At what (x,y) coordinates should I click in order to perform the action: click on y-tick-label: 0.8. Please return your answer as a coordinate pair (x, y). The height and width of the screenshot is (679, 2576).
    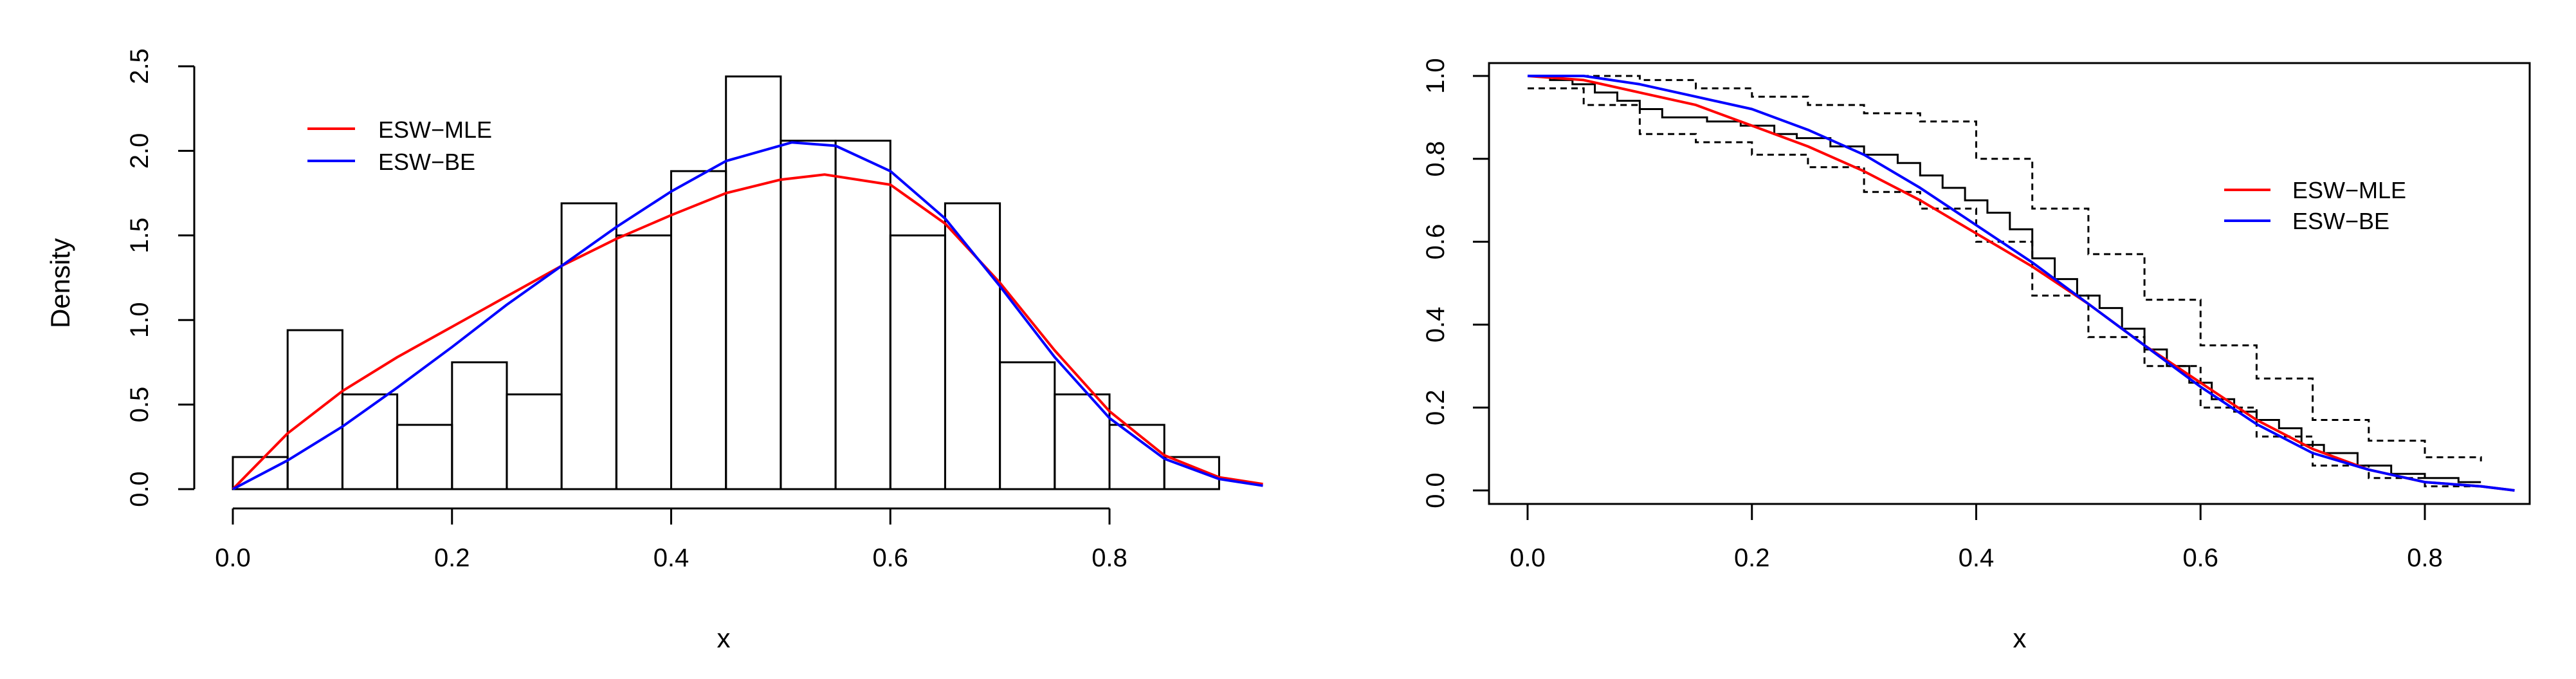
    Looking at the image, I should click on (1436, 159).